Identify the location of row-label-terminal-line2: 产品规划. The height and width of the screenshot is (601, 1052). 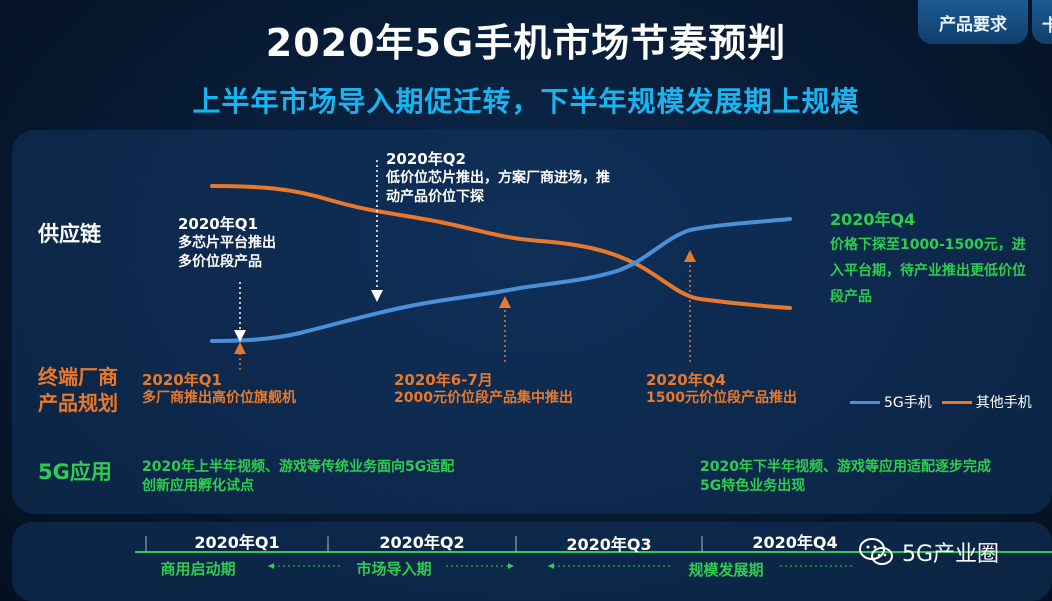
(78, 403).